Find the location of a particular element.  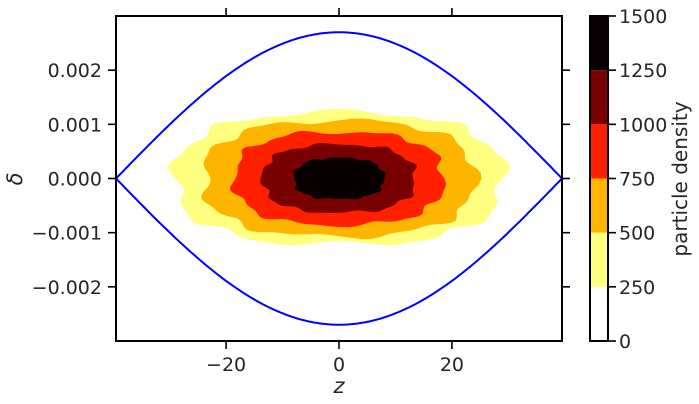

colorbar-label: particle density is located at coordinates (680, 178).